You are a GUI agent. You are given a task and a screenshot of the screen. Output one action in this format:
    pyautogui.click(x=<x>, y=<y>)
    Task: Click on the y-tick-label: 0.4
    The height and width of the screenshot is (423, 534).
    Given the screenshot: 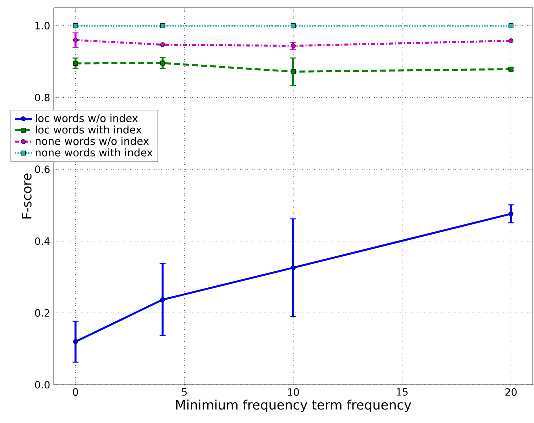 What is the action you would take?
    pyautogui.click(x=42, y=242)
    